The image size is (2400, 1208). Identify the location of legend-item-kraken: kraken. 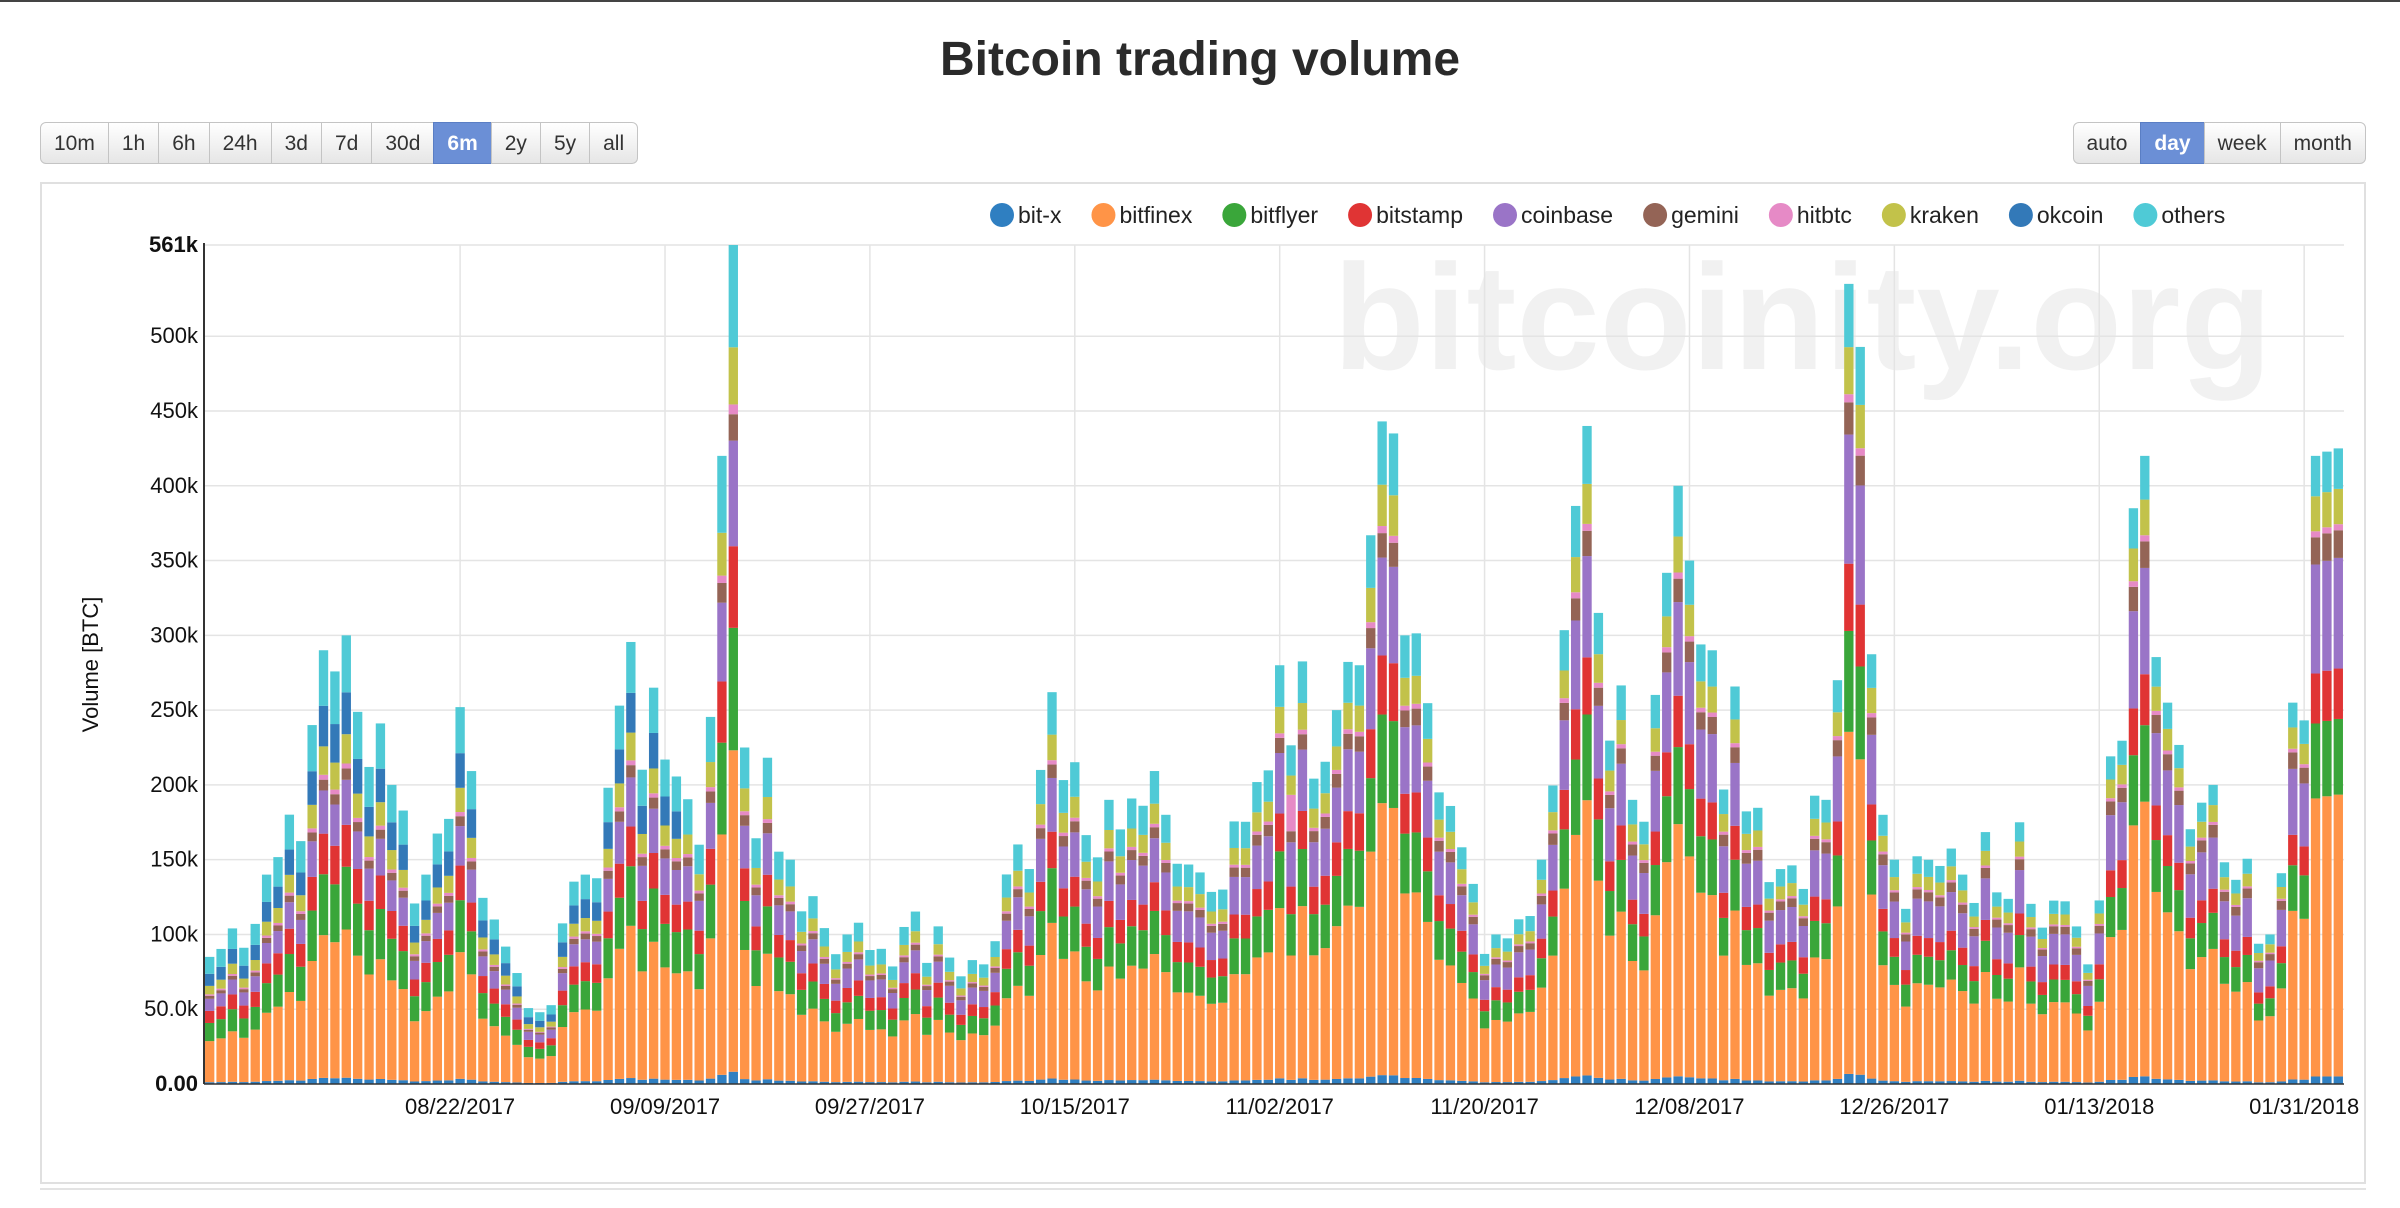
(1930, 215).